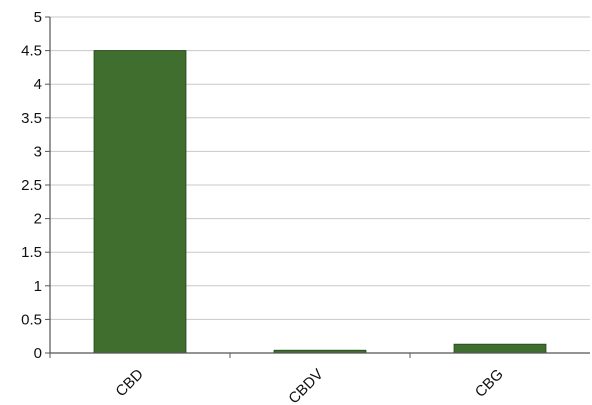 The height and width of the screenshot is (405, 592). I want to click on y-tick-labels: 0 0.5 1 1.5 2 2.5 3 3.5 4 4.5 5, so click(31, 185).